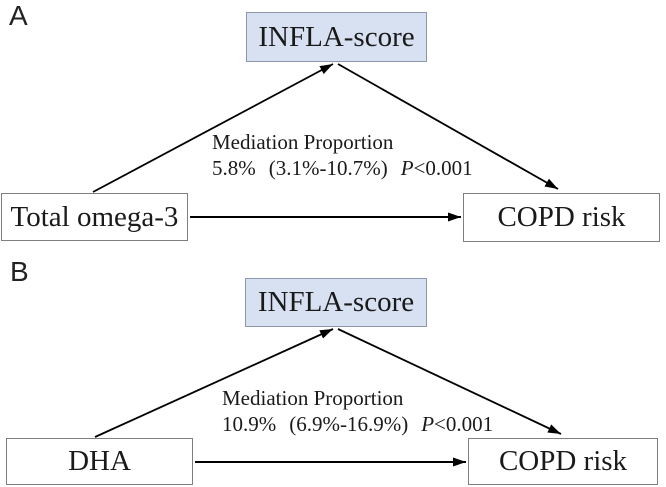  What do you see at coordinates (18, 15) in the screenshot?
I see `panel-label: A` at bounding box center [18, 15].